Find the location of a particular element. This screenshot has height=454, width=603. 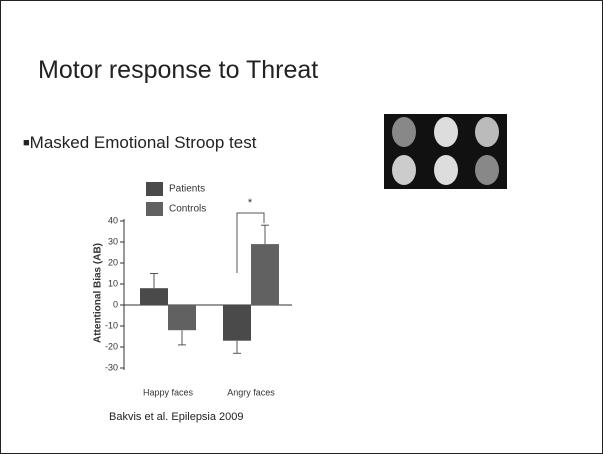

x-tick-label: Happy faces is located at coordinates (168, 392).